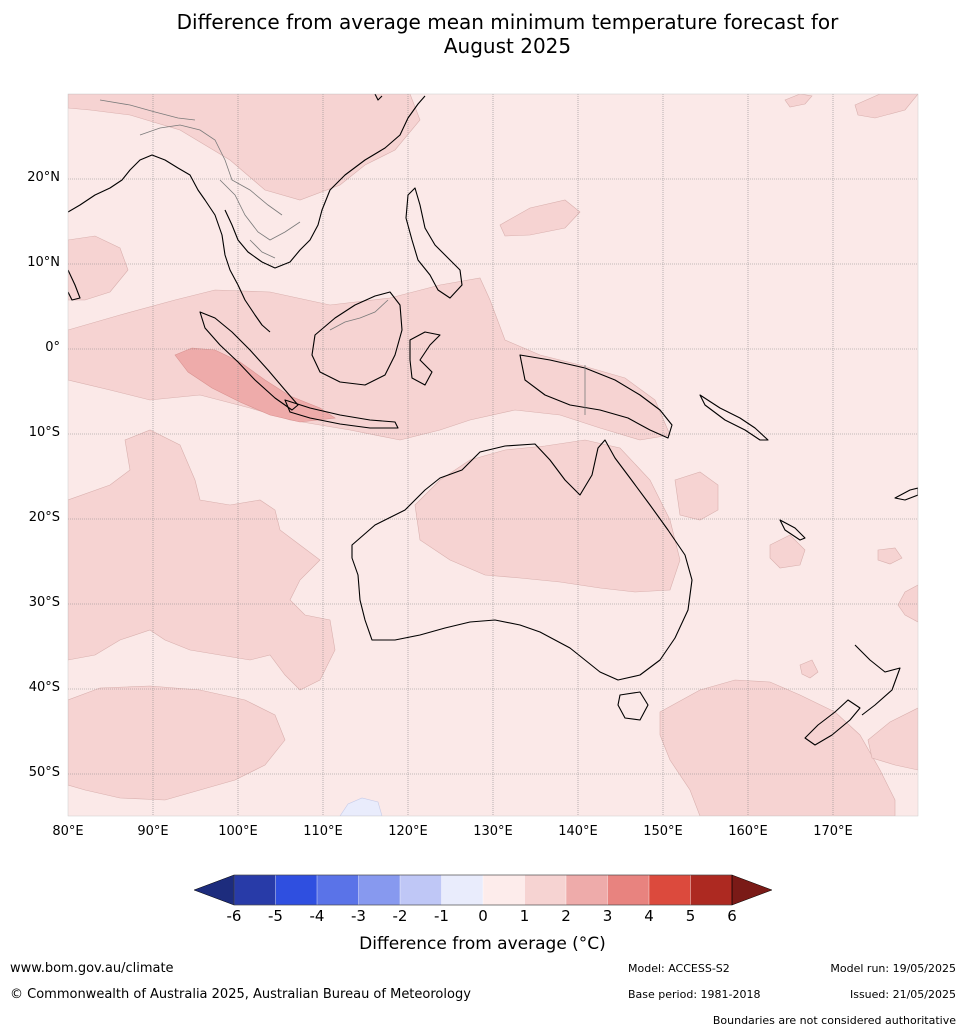  I want to click on title-line-2: August 2025, so click(507, 46).